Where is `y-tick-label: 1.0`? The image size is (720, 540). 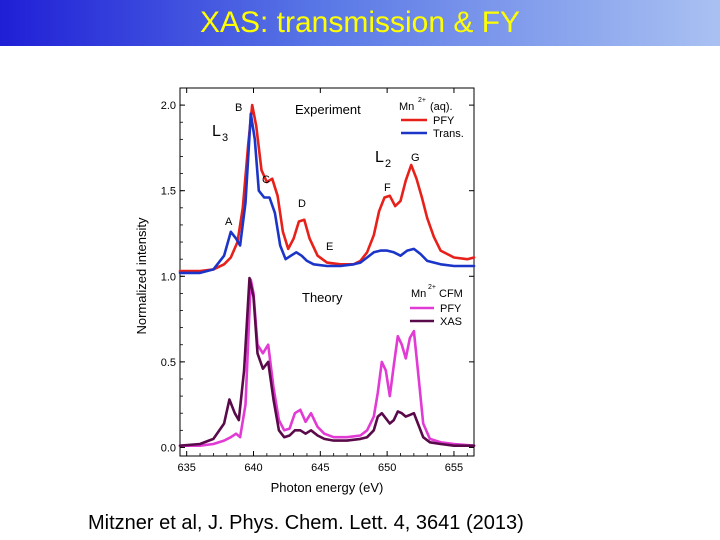 y-tick-label: 1.0 is located at coordinates (168, 277).